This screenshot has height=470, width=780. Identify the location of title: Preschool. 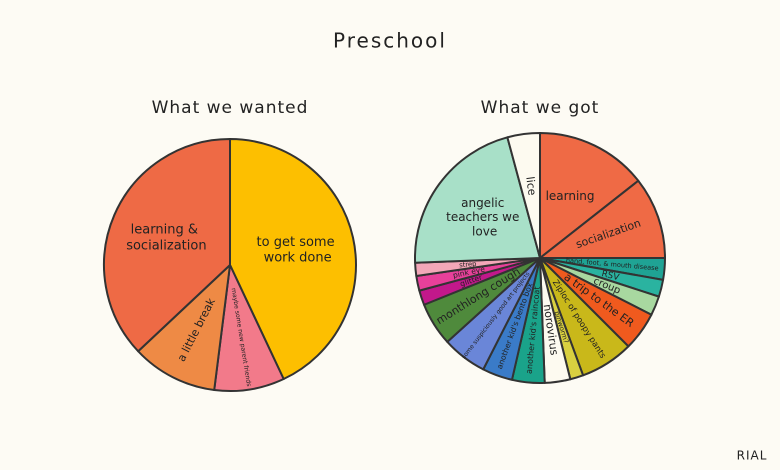
(390, 41).